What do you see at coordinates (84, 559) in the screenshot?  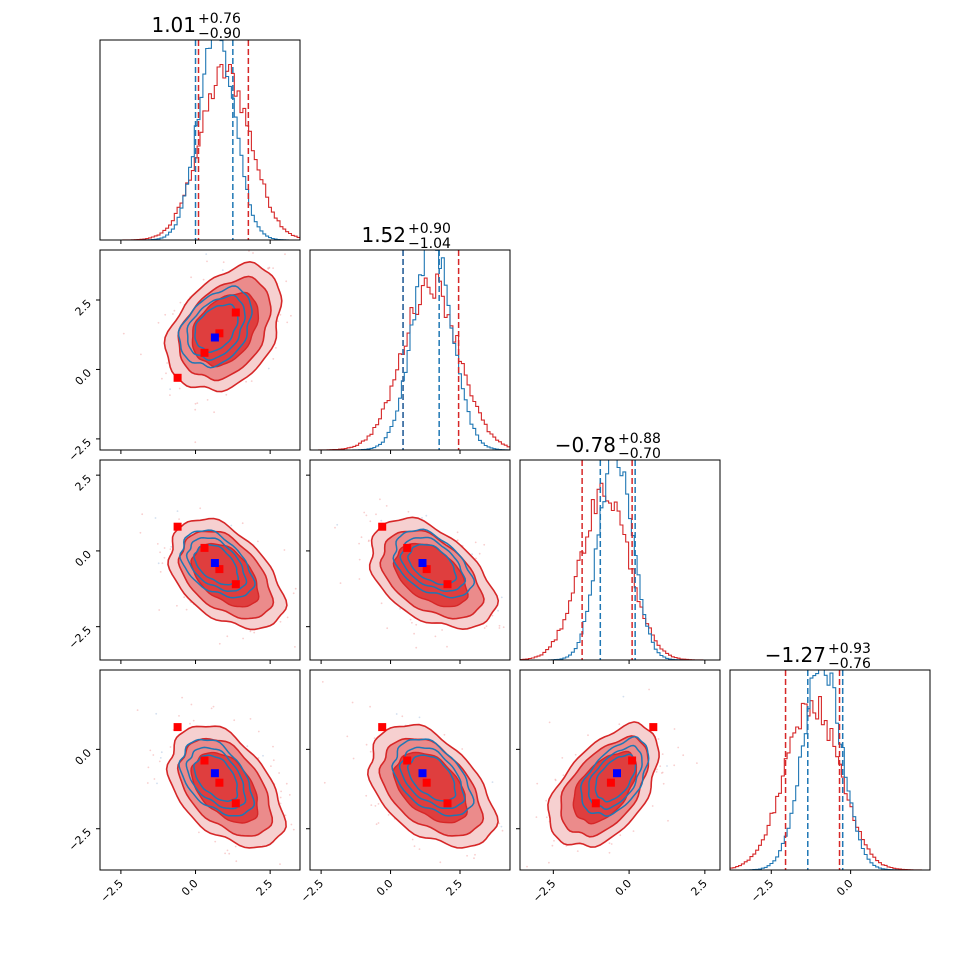 I see `y-tick-label: 0.0` at bounding box center [84, 559].